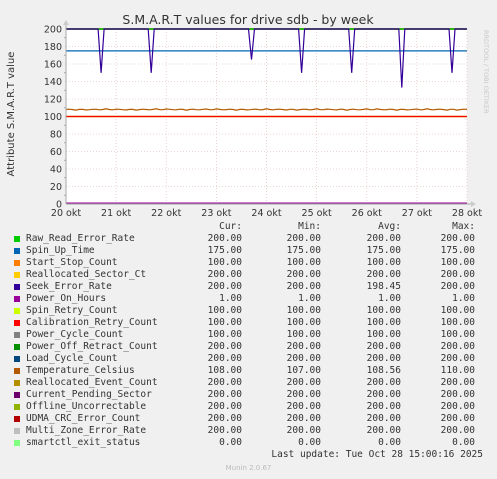  Describe the element at coordinates (248, 263) in the screenshot. I see `legend-row: Start_Stop_Count 100.00 100.00 100.00 100.00` at that location.